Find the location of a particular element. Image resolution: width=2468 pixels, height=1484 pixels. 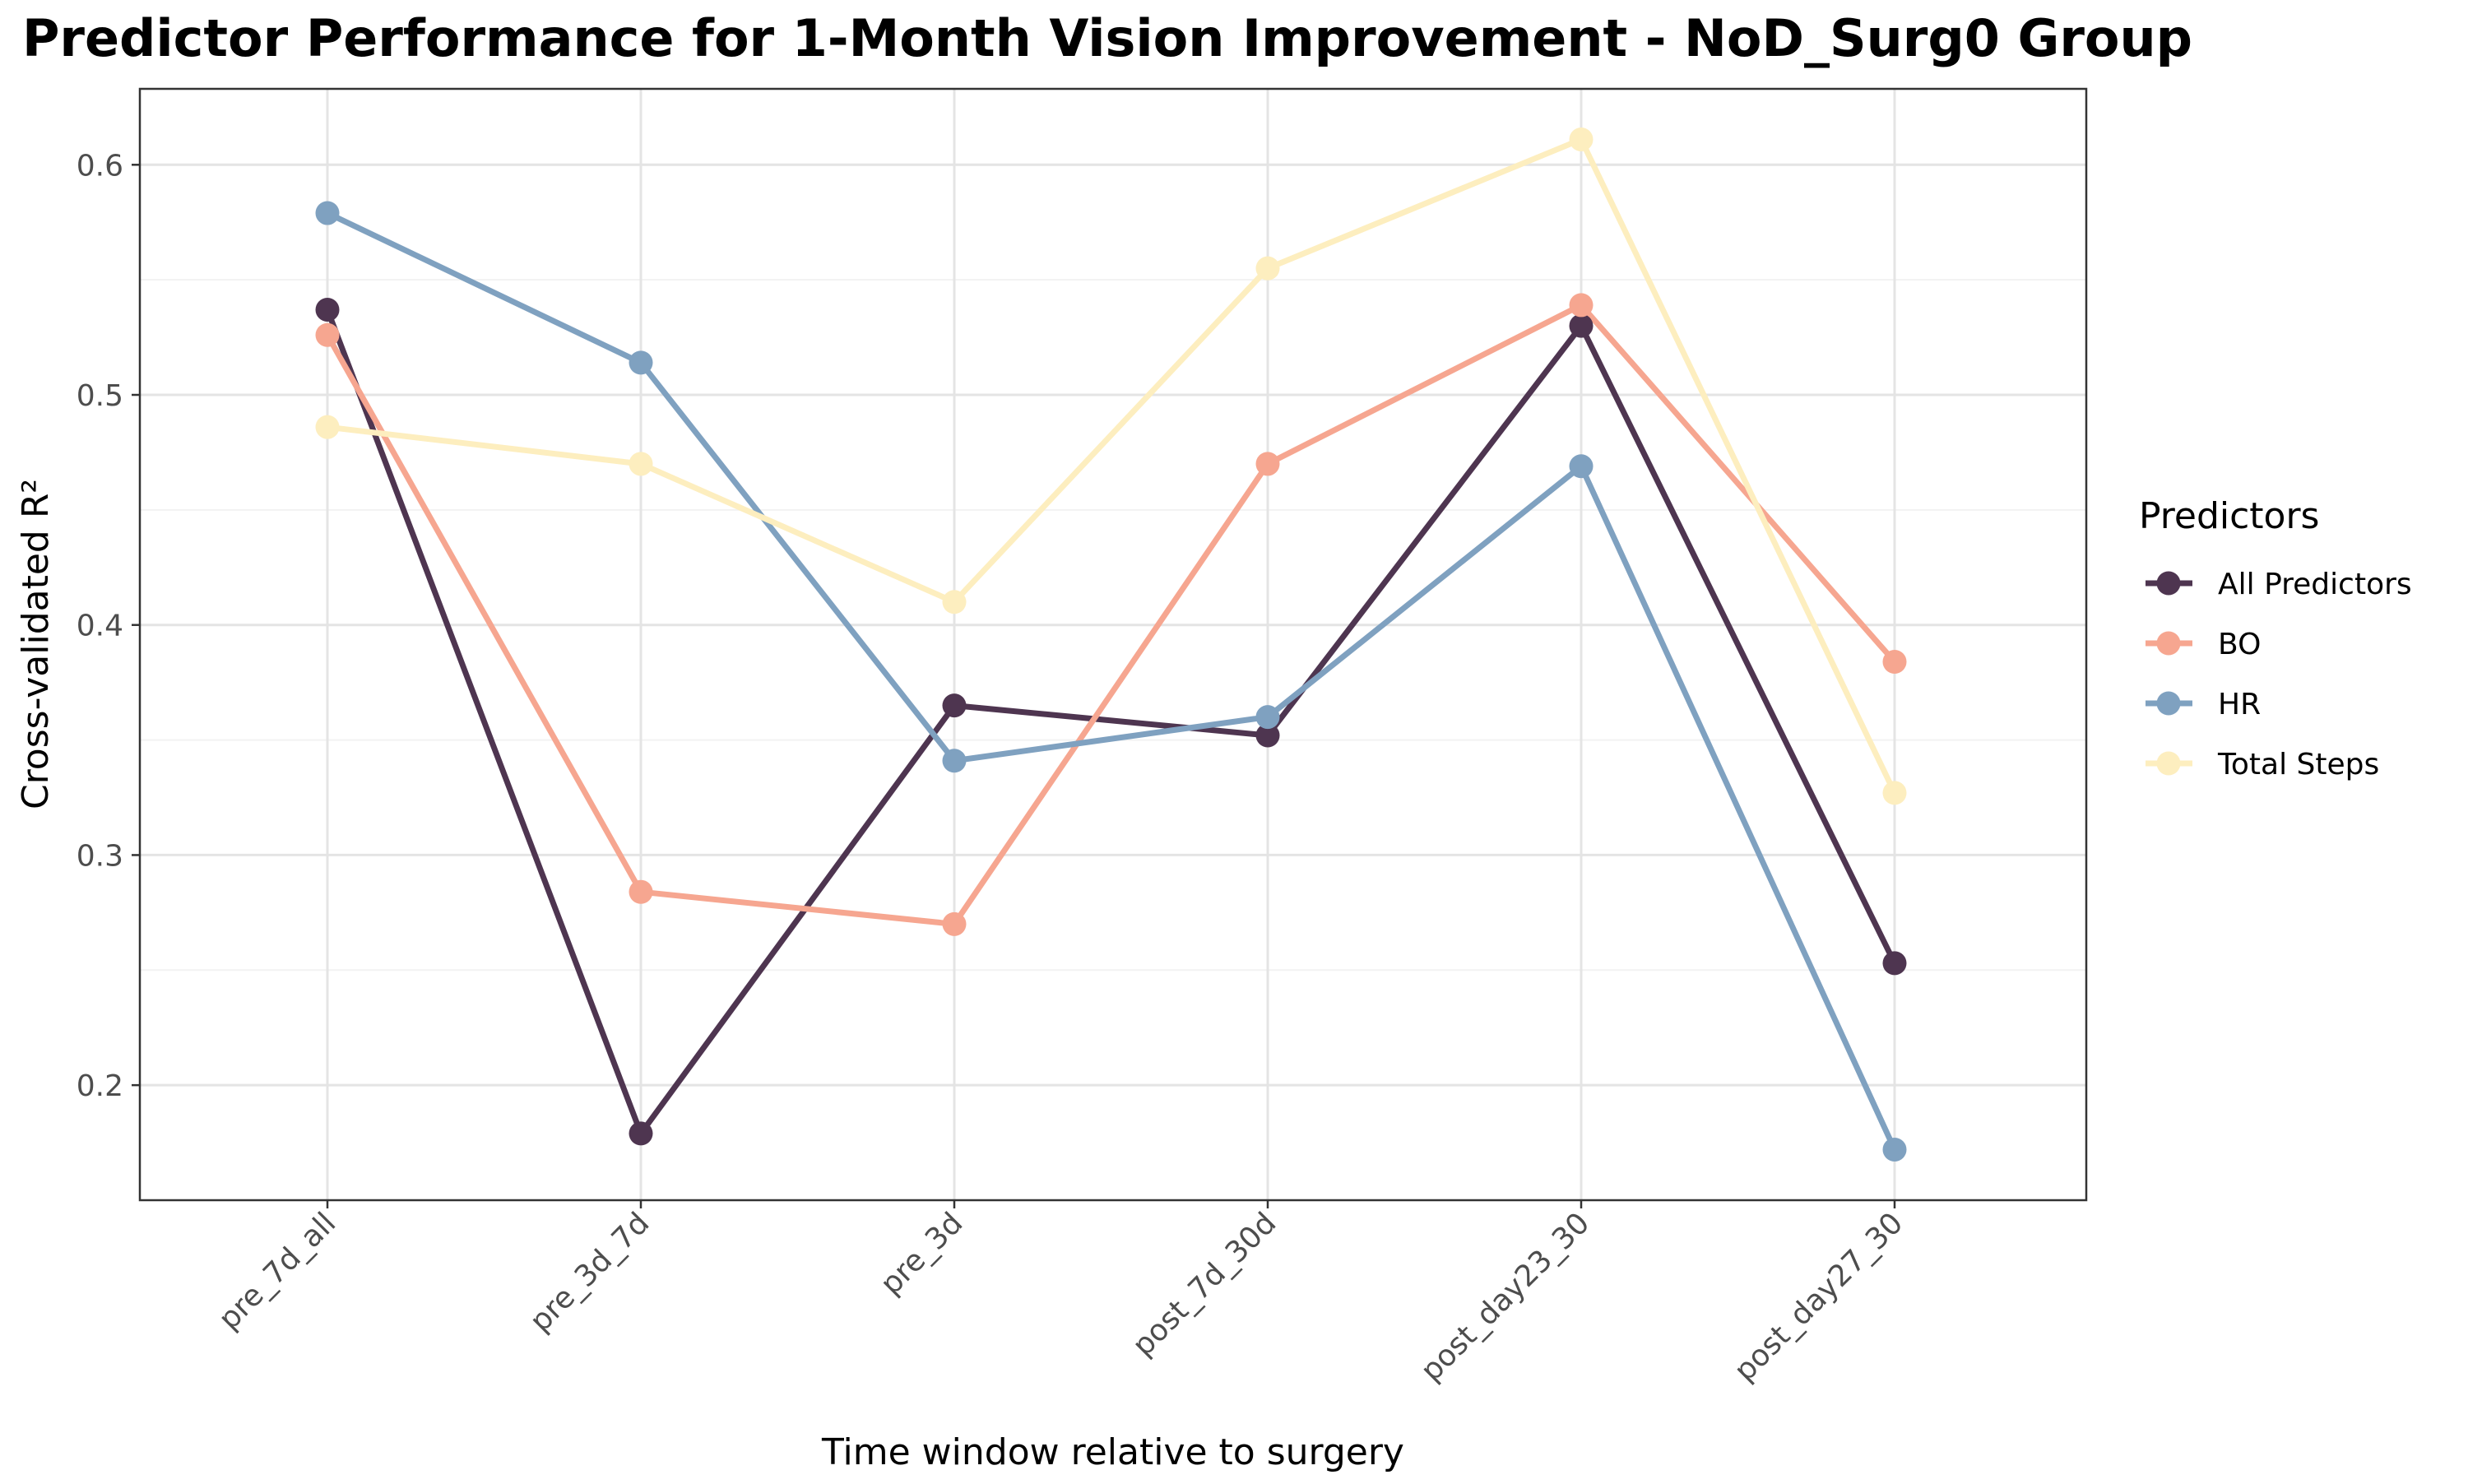

x-tick-label: post_day23_30 is located at coordinates (1505, 1297).